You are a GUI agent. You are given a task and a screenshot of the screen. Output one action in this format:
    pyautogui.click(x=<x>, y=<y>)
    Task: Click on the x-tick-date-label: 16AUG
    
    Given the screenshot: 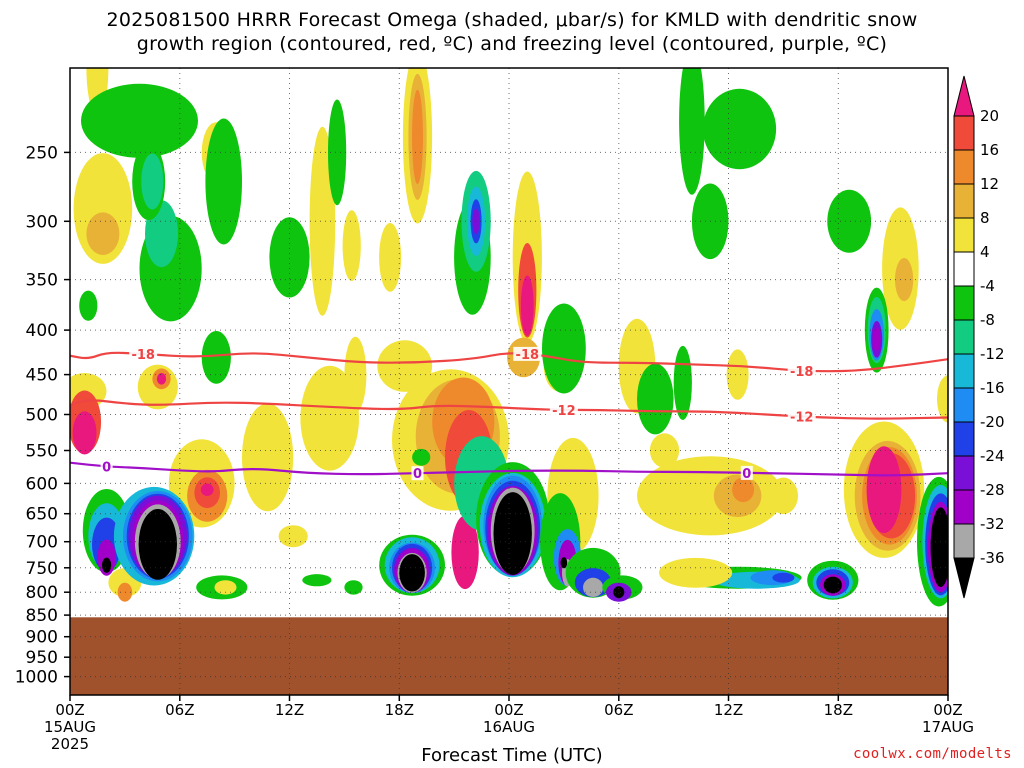 What is the action you would take?
    pyautogui.click(x=509, y=727)
    